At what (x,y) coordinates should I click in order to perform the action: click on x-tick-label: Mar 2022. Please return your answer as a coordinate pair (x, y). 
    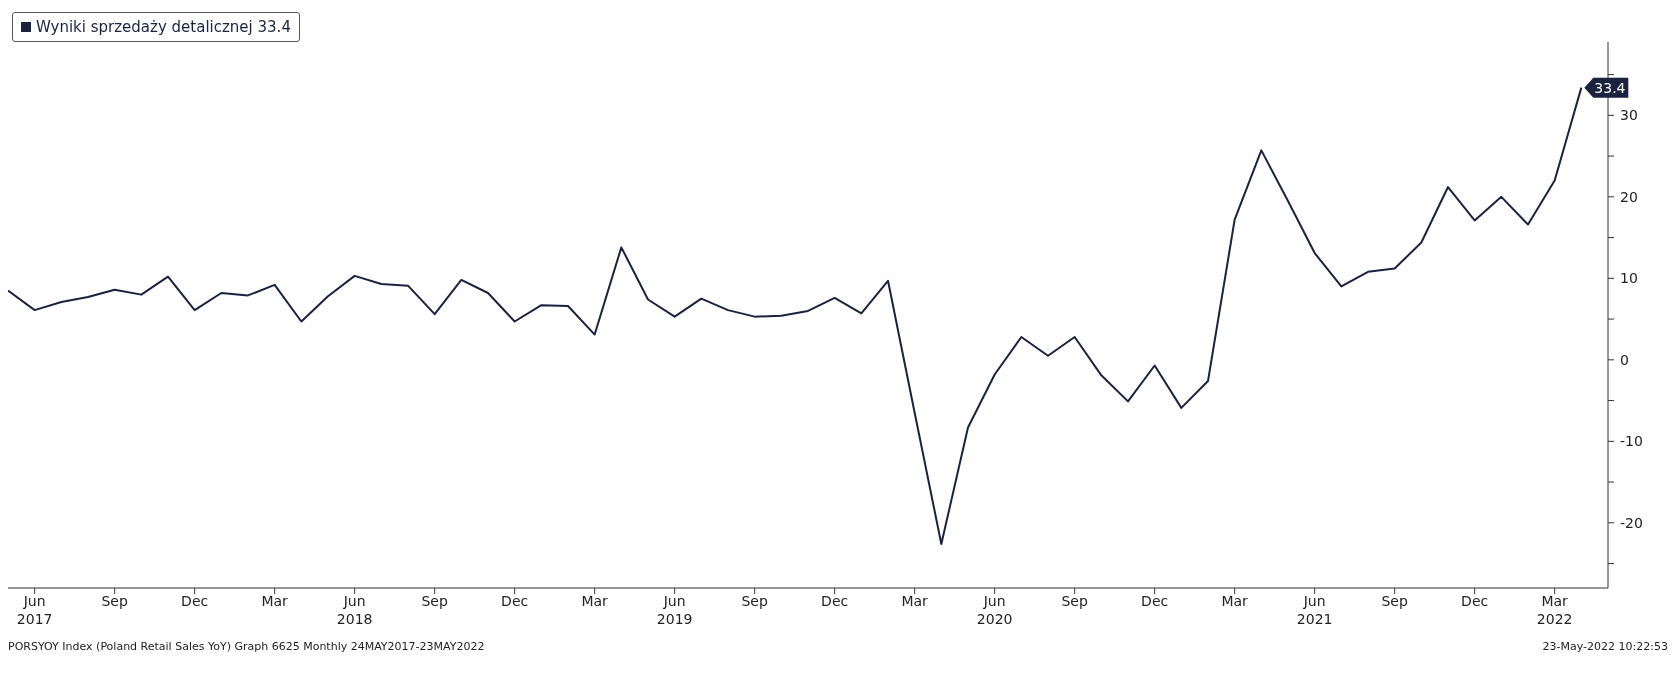
    Looking at the image, I should click on (1554, 610).